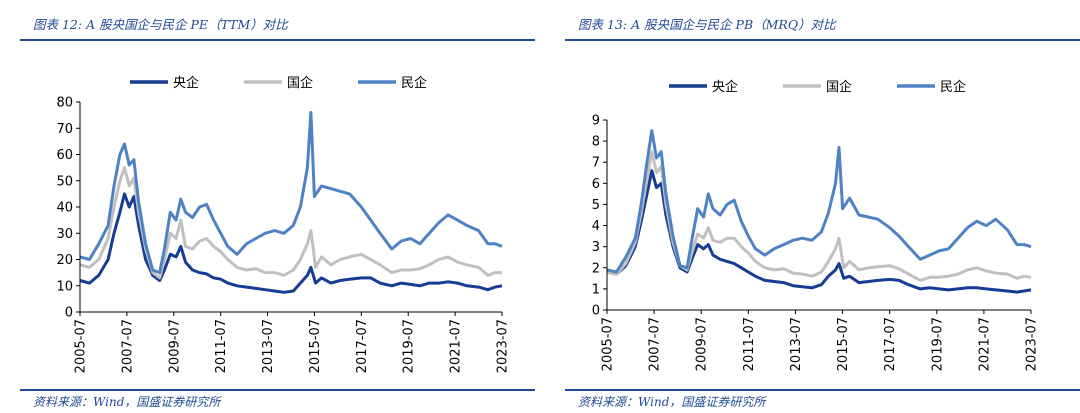 This screenshot has width=1080, height=413. Describe the element at coordinates (160, 24) in the screenshot. I see `figure-title: 图表 12: A 股央国企与民企 PE（TTM）对比` at that location.